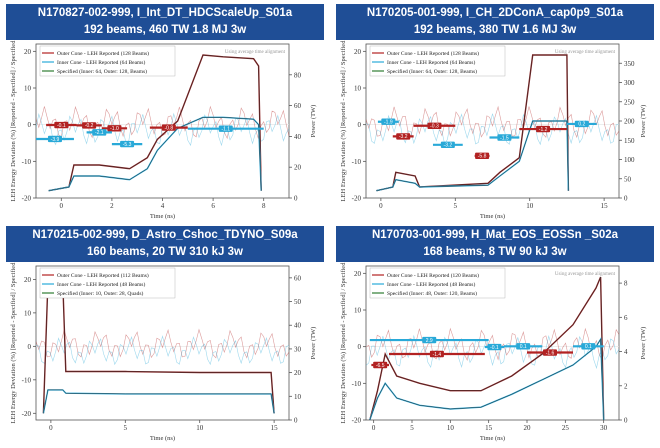 The image size is (660, 448). I want to click on average-deviation-label: 2.9, so click(429, 341).